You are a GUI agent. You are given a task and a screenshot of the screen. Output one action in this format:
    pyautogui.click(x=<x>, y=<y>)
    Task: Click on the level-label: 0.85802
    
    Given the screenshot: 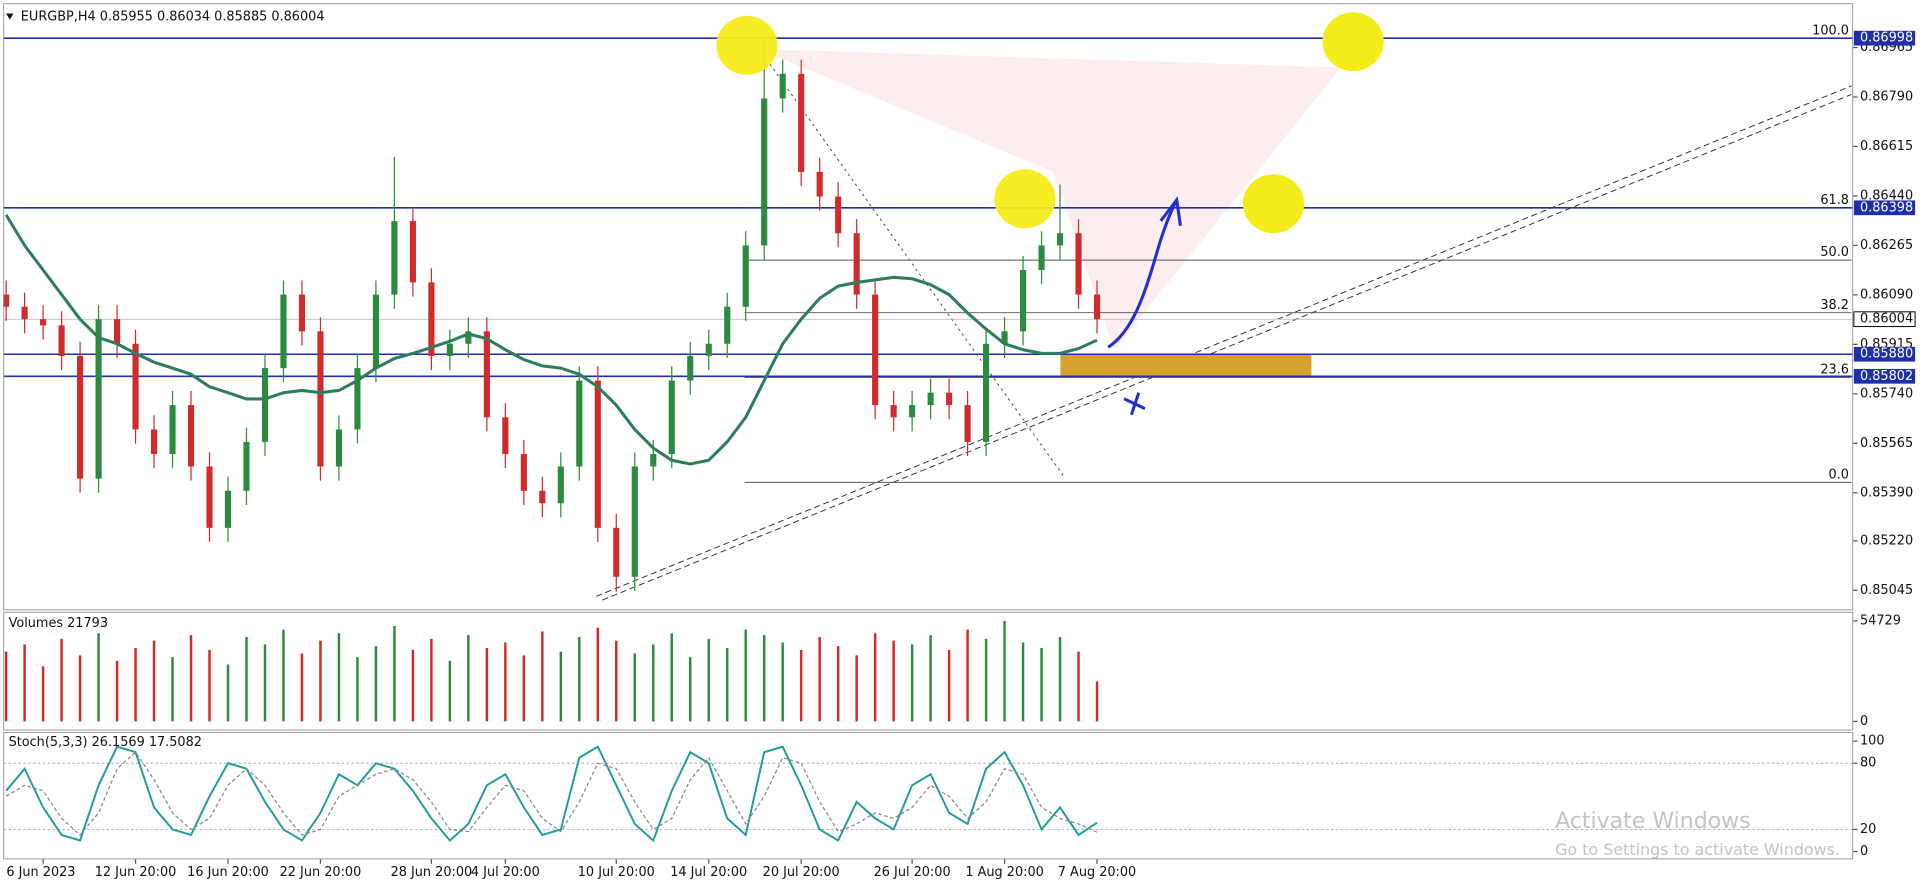 What is the action you would take?
    pyautogui.click(x=1886, y=376)
    